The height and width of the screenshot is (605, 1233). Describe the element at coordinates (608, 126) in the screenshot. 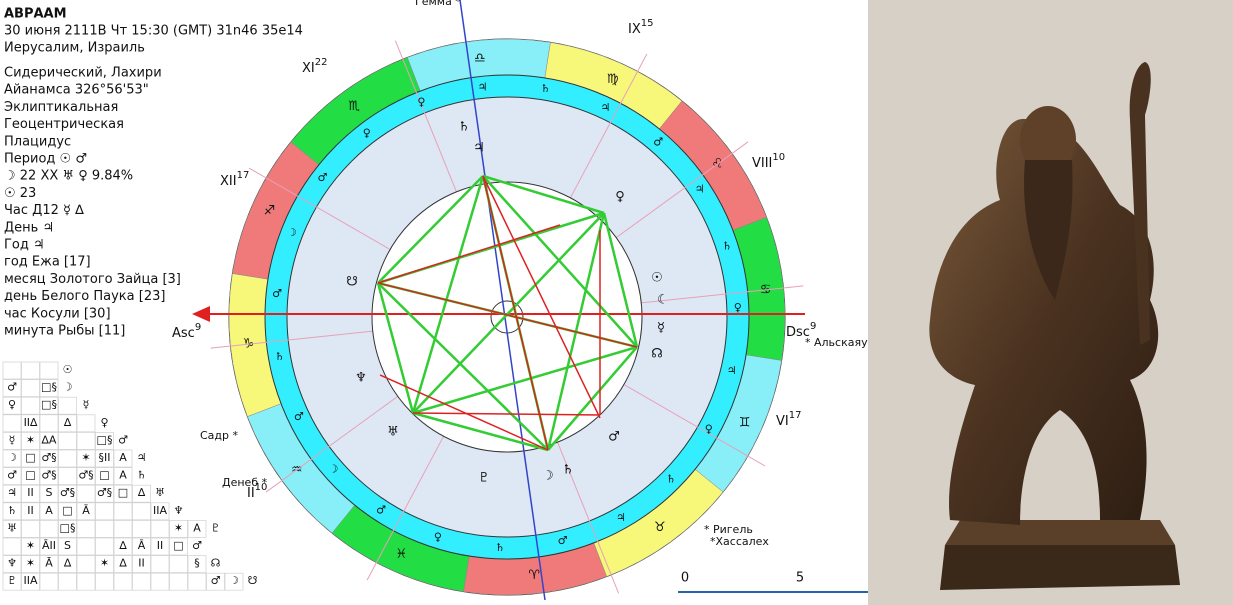

I see `cusp-line` at that location.